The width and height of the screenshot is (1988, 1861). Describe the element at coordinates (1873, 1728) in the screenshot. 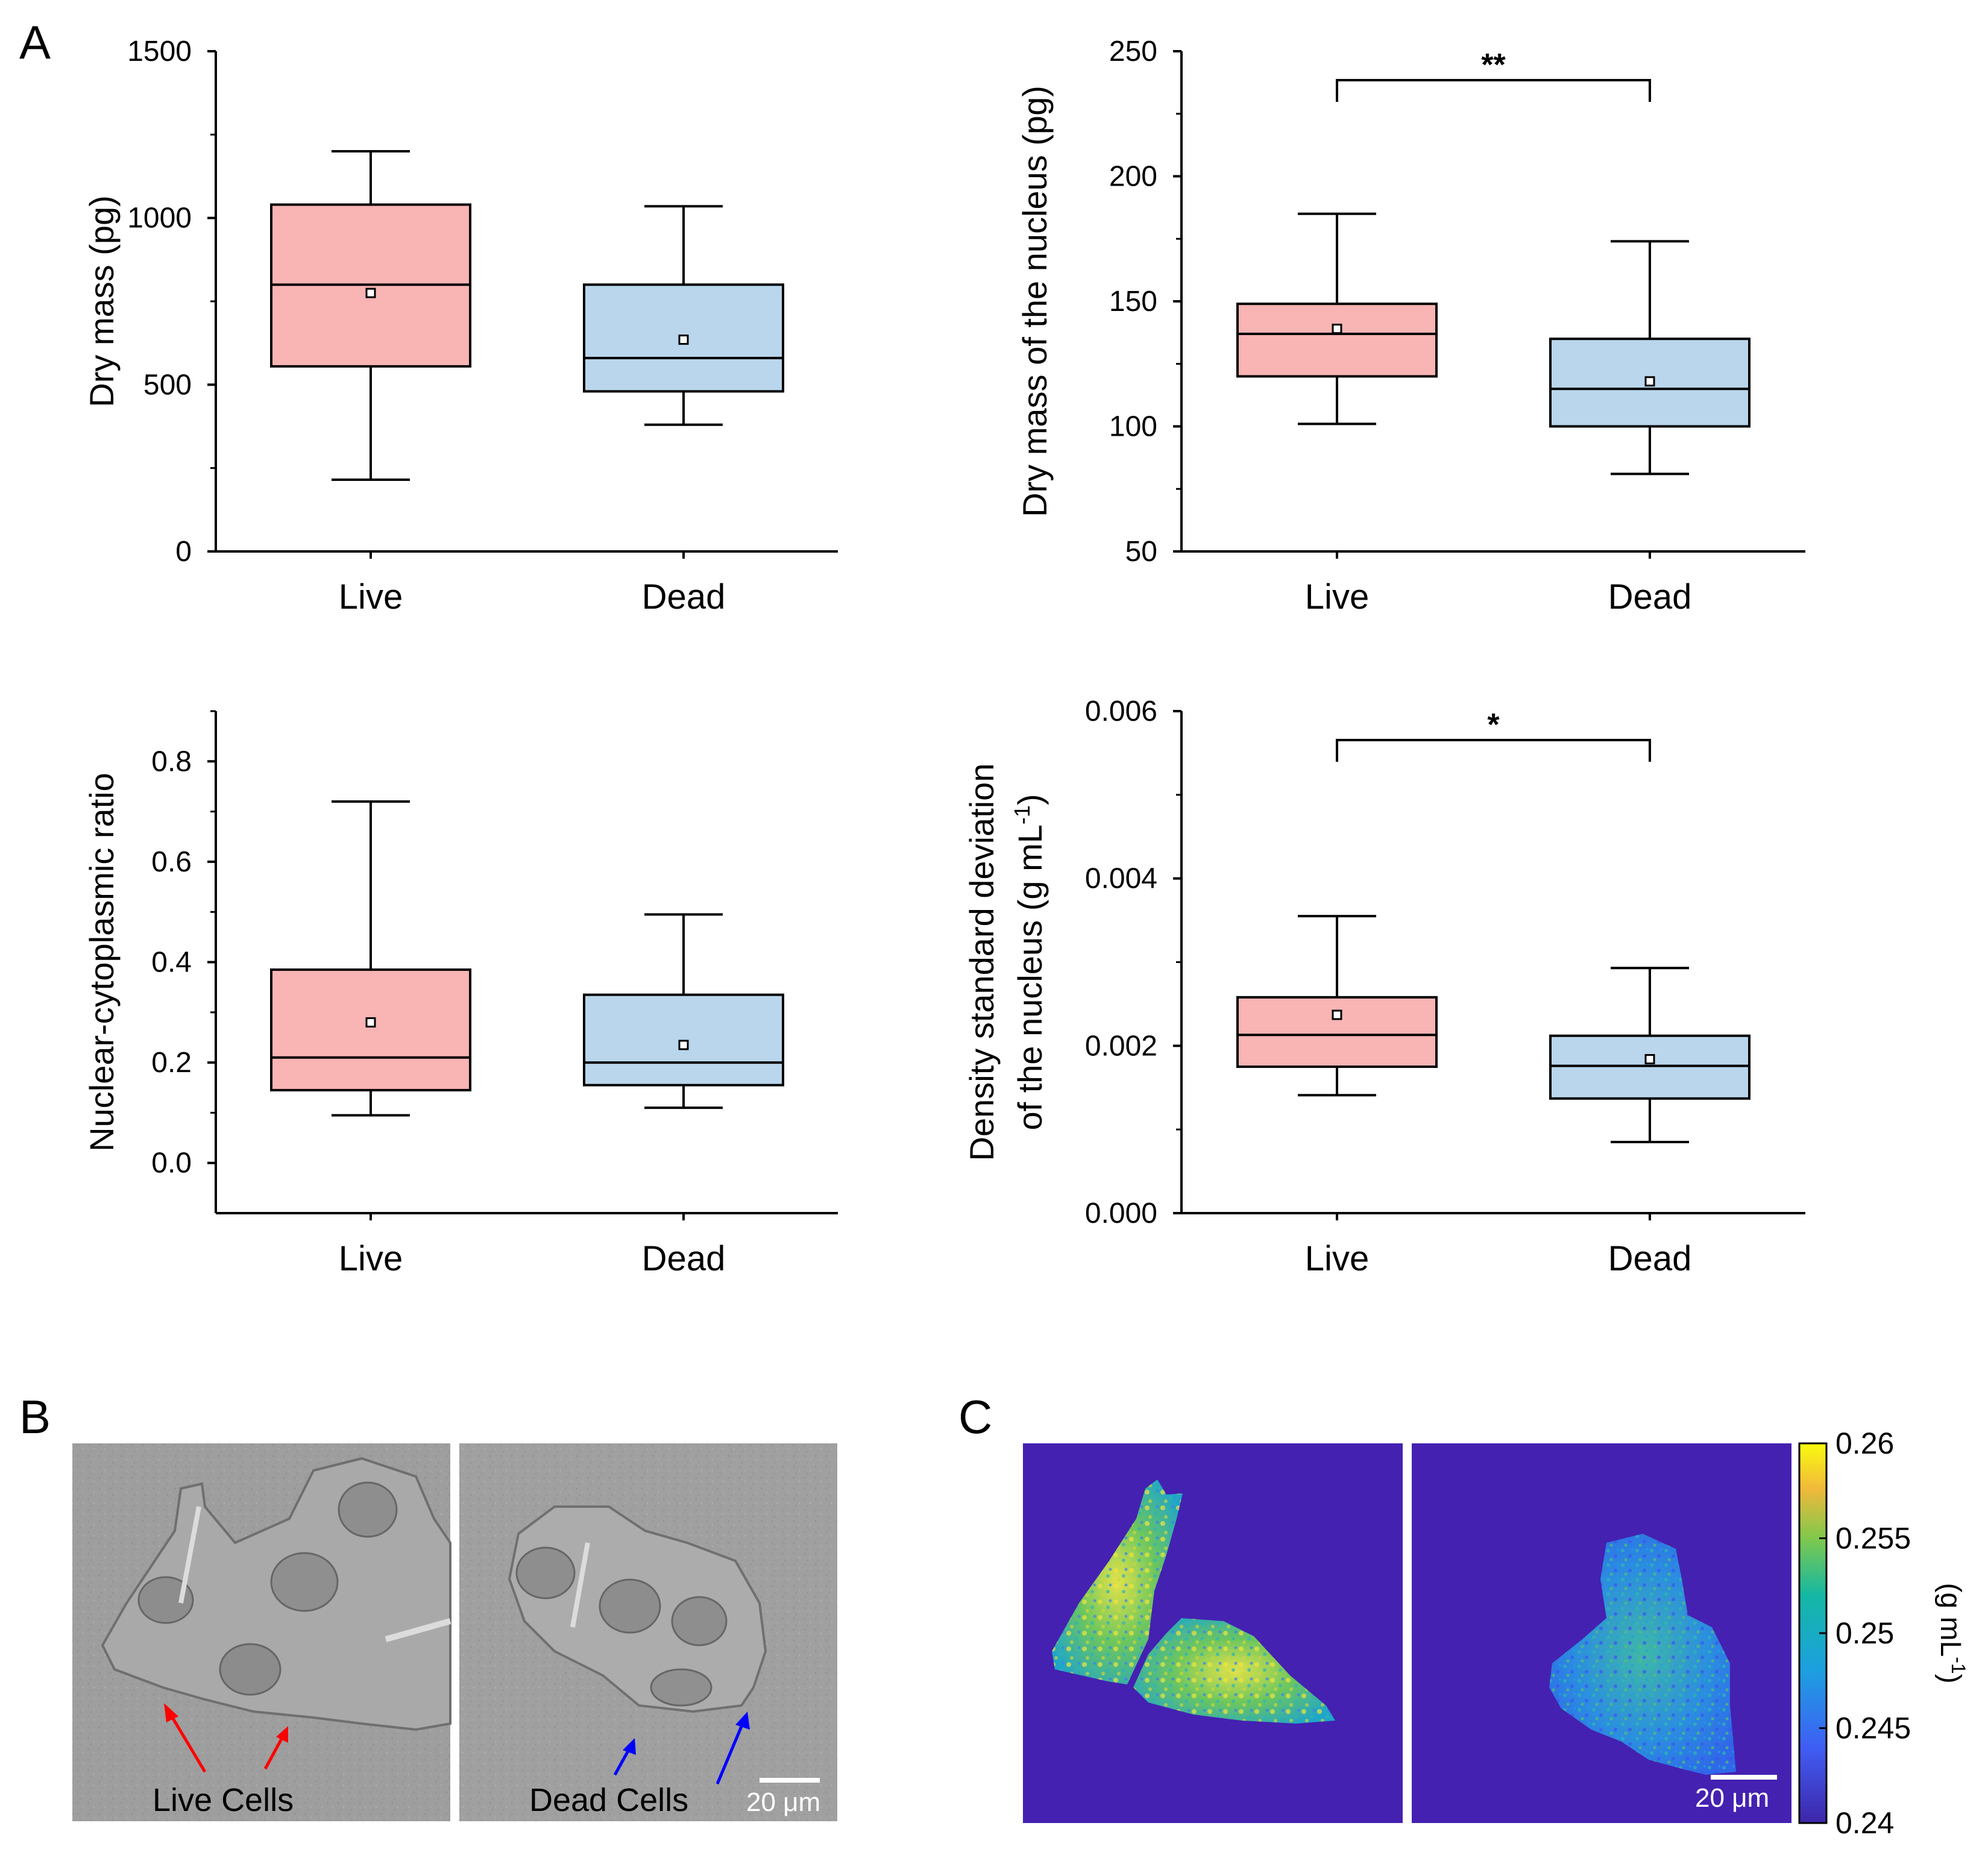

I see `colorbar-tick-label: 0.245` at that location.